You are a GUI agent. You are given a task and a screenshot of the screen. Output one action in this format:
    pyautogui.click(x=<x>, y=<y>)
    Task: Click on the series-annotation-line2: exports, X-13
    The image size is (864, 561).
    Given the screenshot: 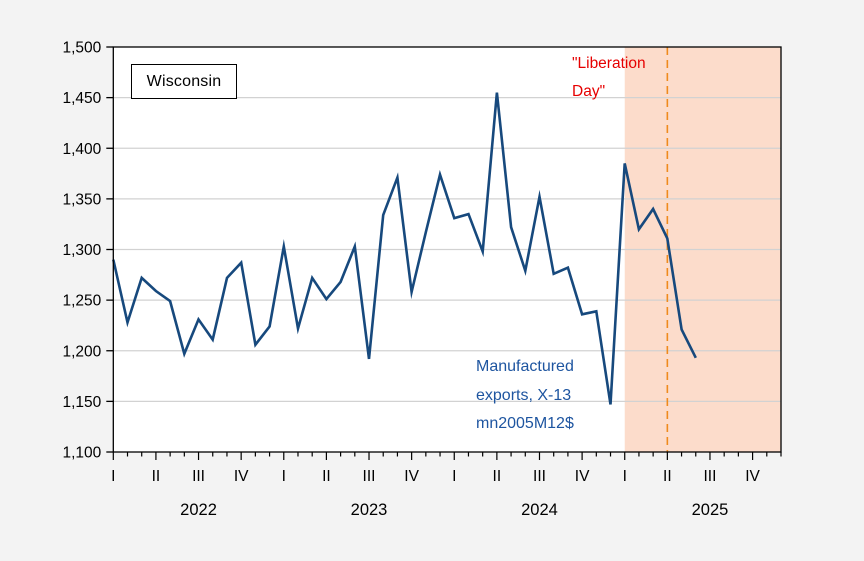 What is the action you would take?
    pyautogui.click(x=524, y=395)
    